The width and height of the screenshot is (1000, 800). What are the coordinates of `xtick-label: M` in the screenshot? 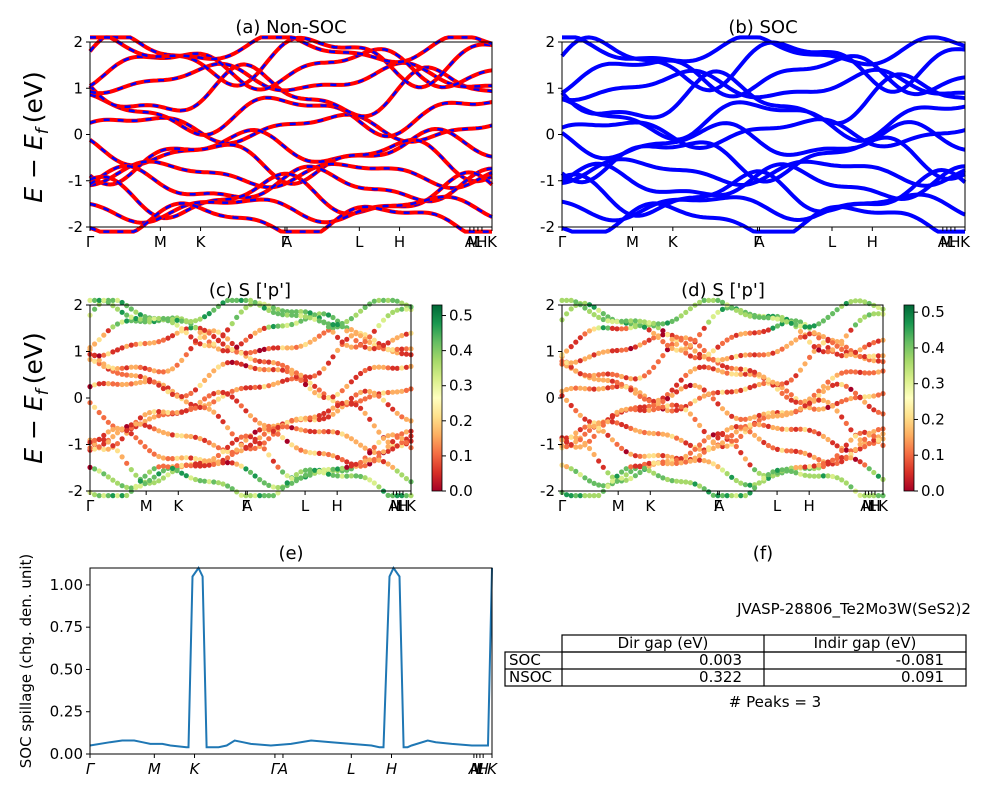 It's located at (868, 506).